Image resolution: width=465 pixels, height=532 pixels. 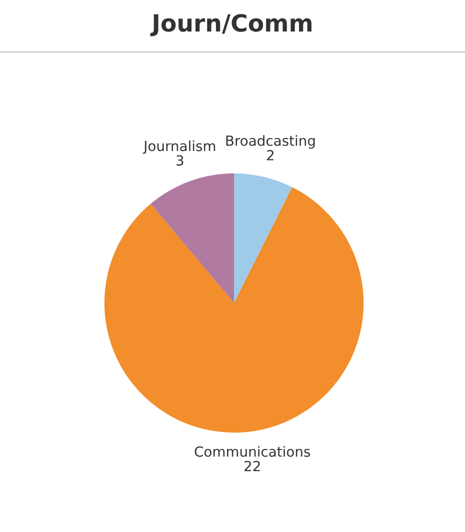 I want to click on slice-label: Communications, so click(x=252, y=451).